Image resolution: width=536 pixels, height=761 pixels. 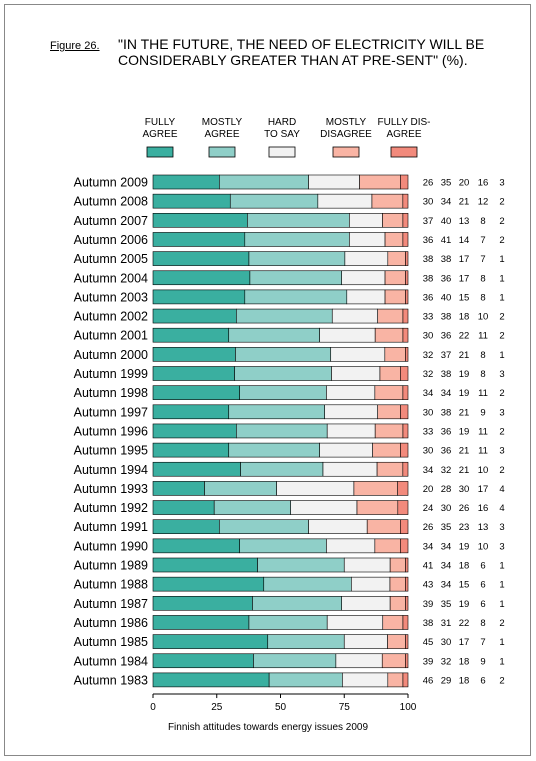 What do you see at coordinates (428, 566) in the screenshot?
I see `data-label: 41` at bounding box center [428, 566].